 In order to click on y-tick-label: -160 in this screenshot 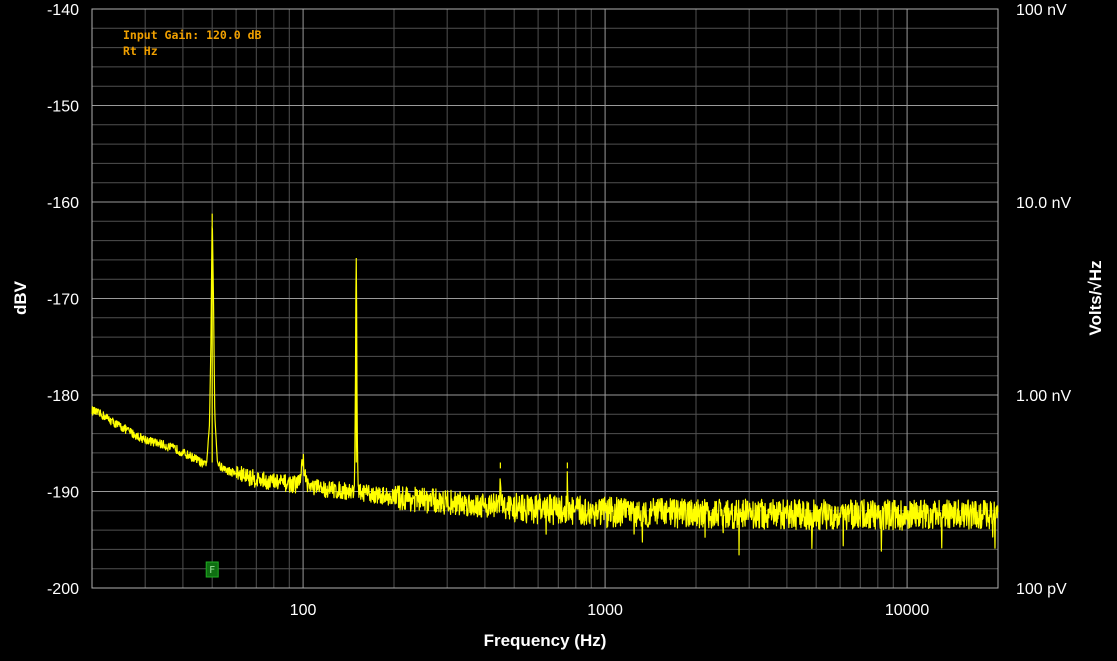, I will do `click(63, 203)`.